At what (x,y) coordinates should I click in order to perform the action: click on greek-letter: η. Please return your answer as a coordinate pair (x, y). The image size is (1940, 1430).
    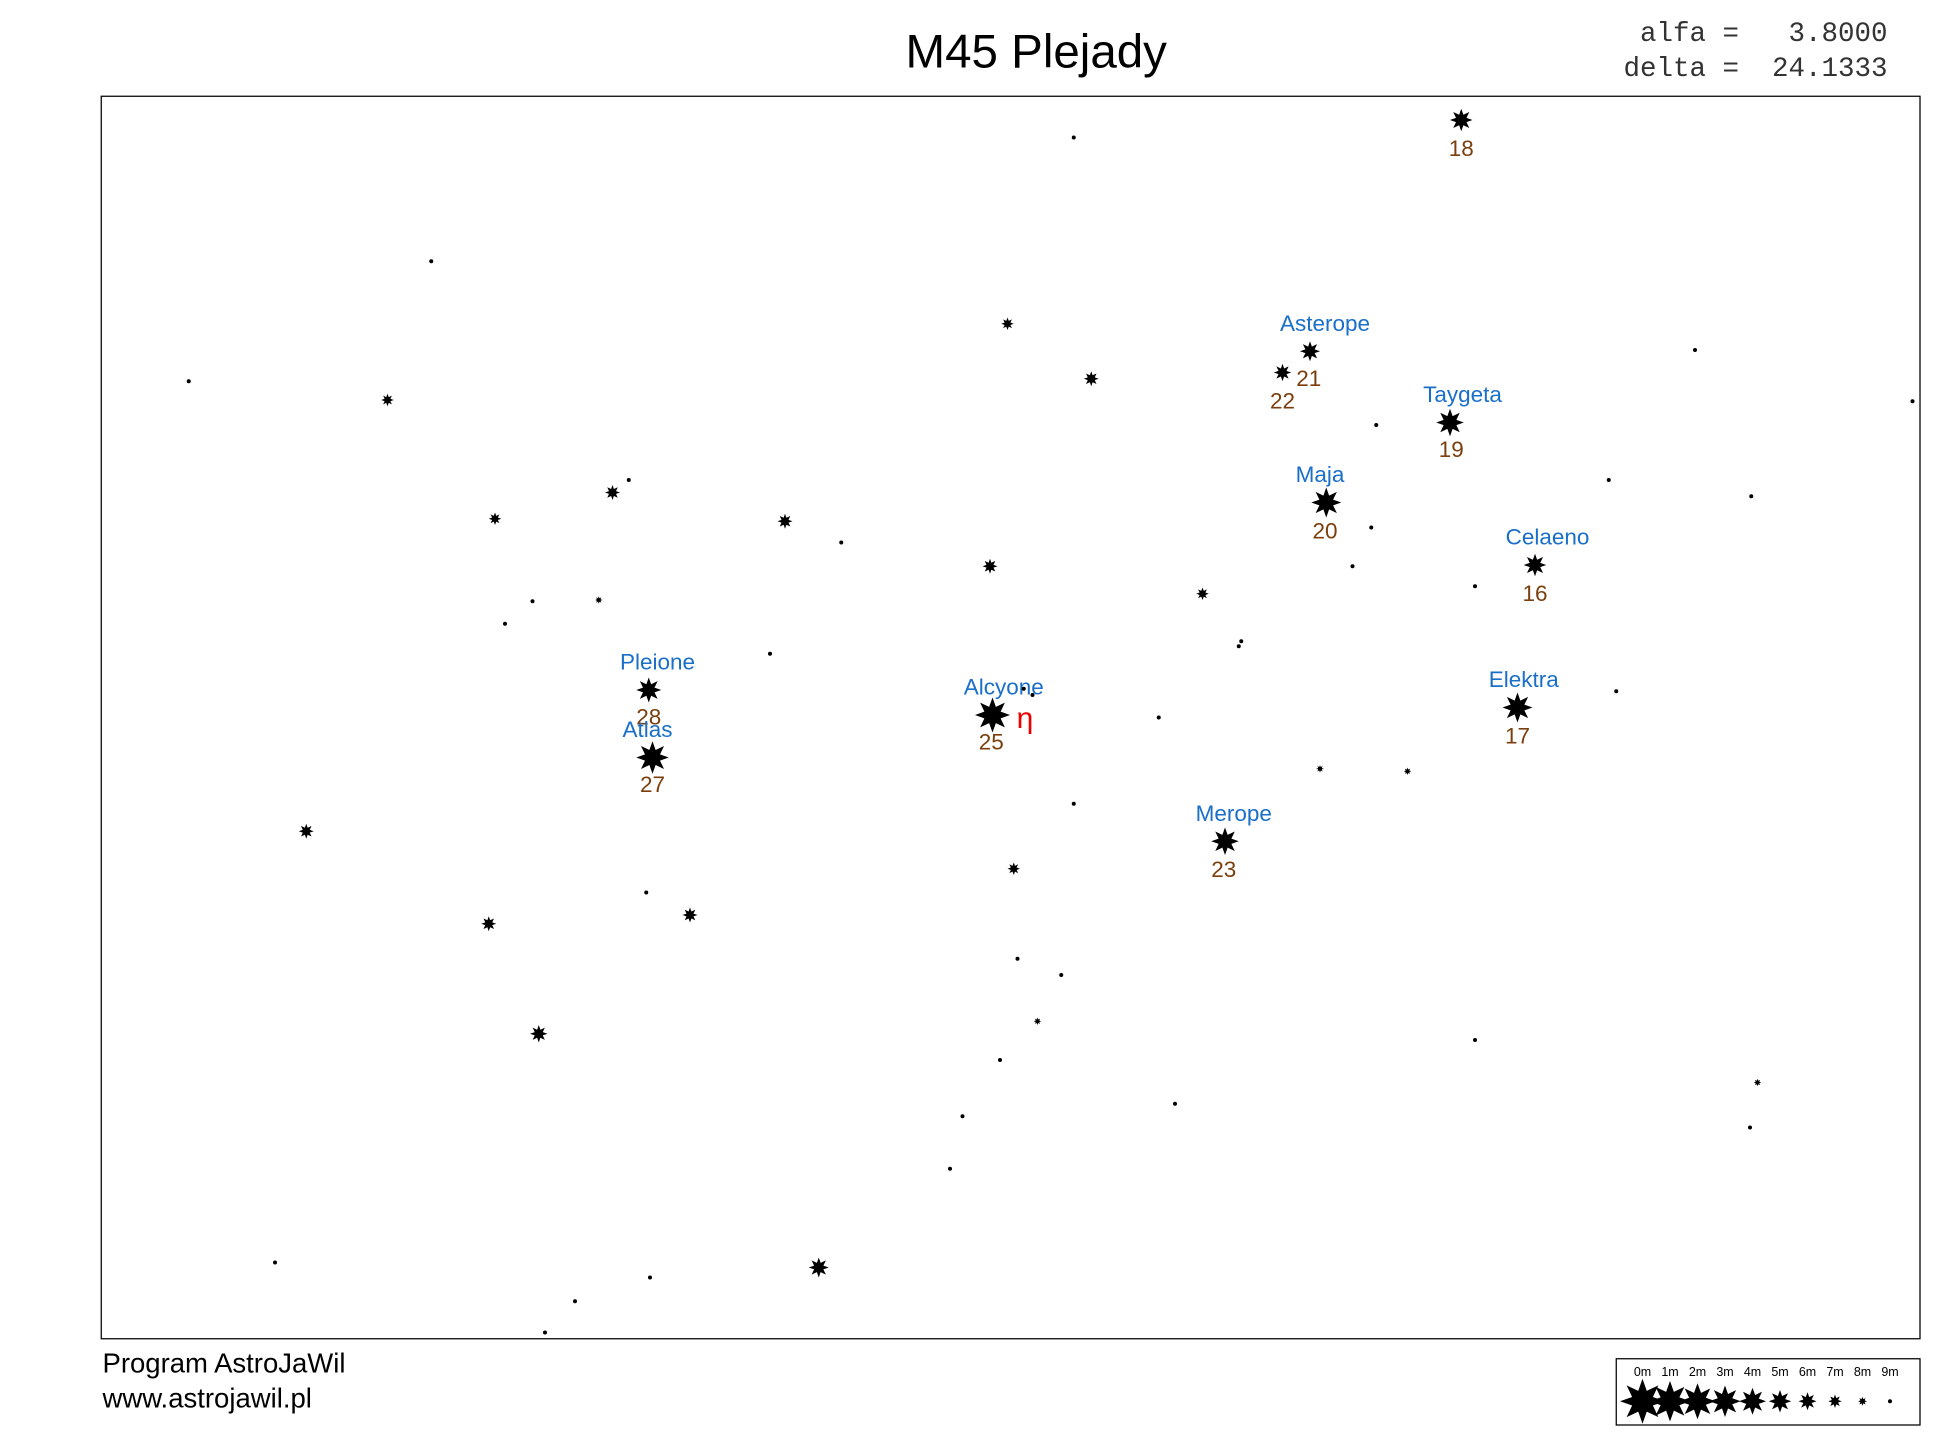
    Looking at the image, I should click on (1025, 718).